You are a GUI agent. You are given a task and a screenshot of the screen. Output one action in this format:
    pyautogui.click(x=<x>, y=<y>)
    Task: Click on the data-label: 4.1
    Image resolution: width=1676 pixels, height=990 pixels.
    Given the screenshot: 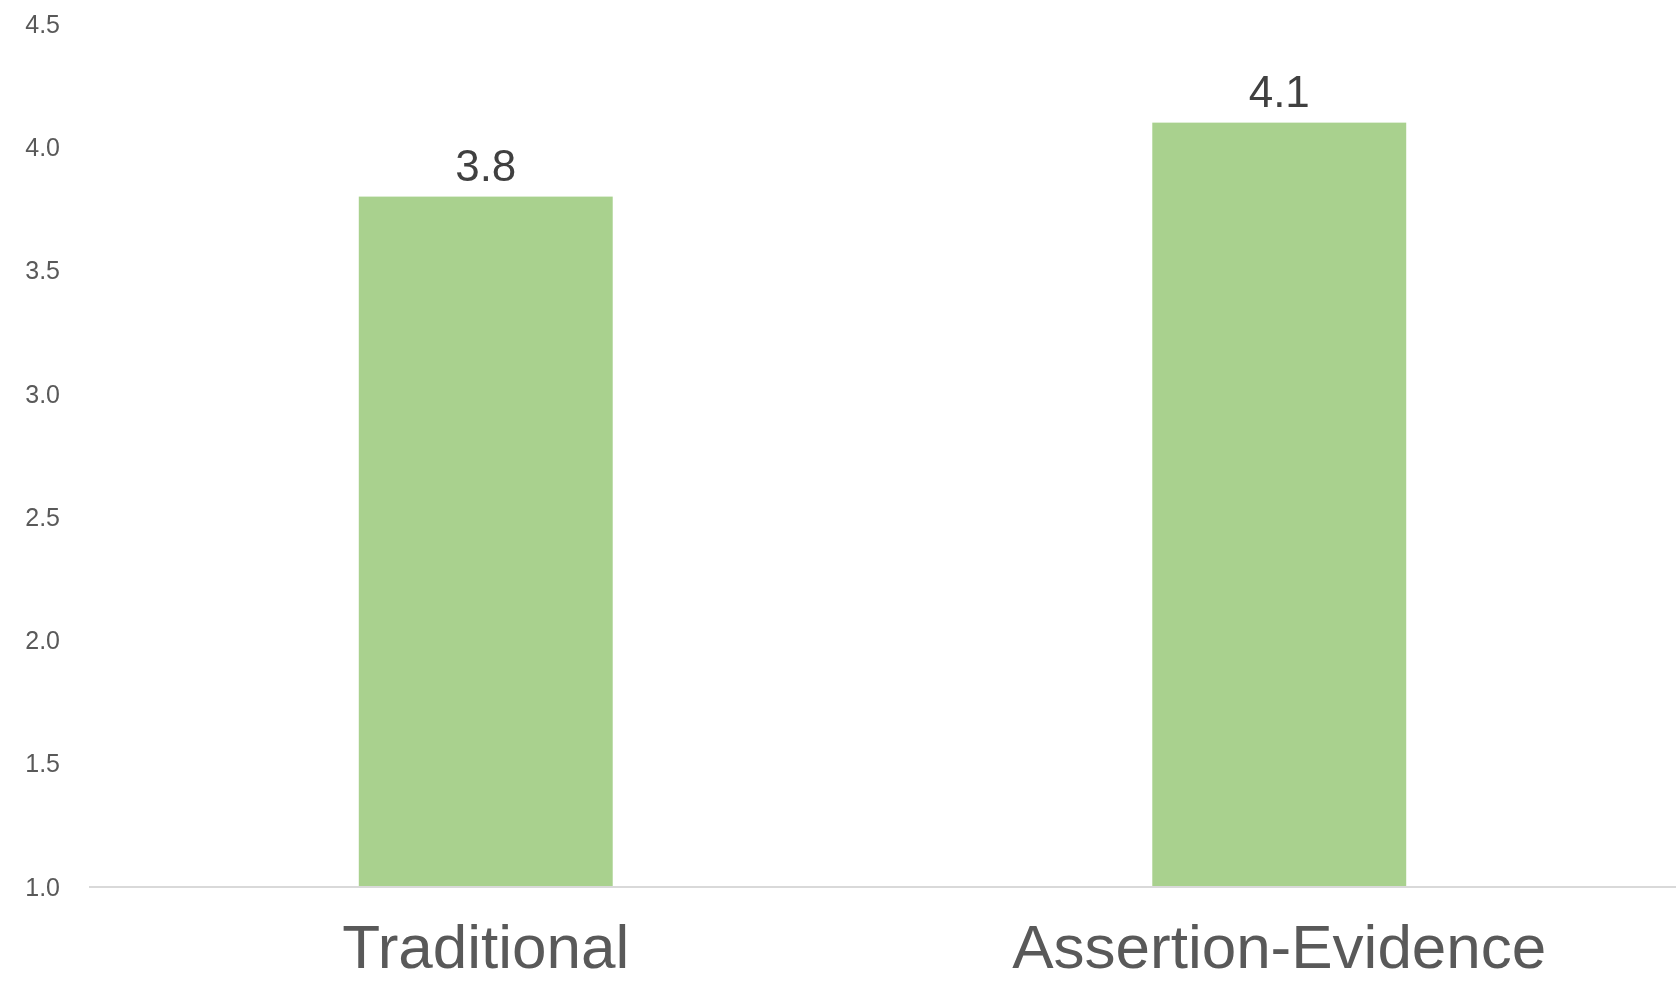 What is the action you would take?
    pyautogui.click(x=1279, y=91)
    